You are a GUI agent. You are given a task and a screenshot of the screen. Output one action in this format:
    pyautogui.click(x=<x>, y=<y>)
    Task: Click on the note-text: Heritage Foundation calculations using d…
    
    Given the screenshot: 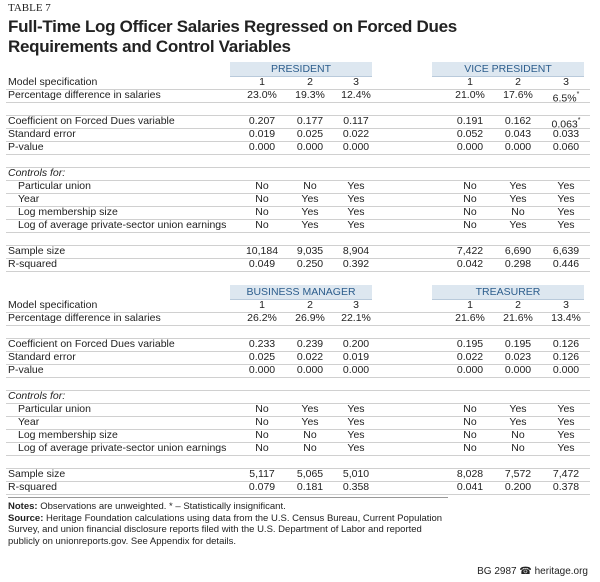 What is the action you would take?
    pyautogui.click(x=225, y=529)
    